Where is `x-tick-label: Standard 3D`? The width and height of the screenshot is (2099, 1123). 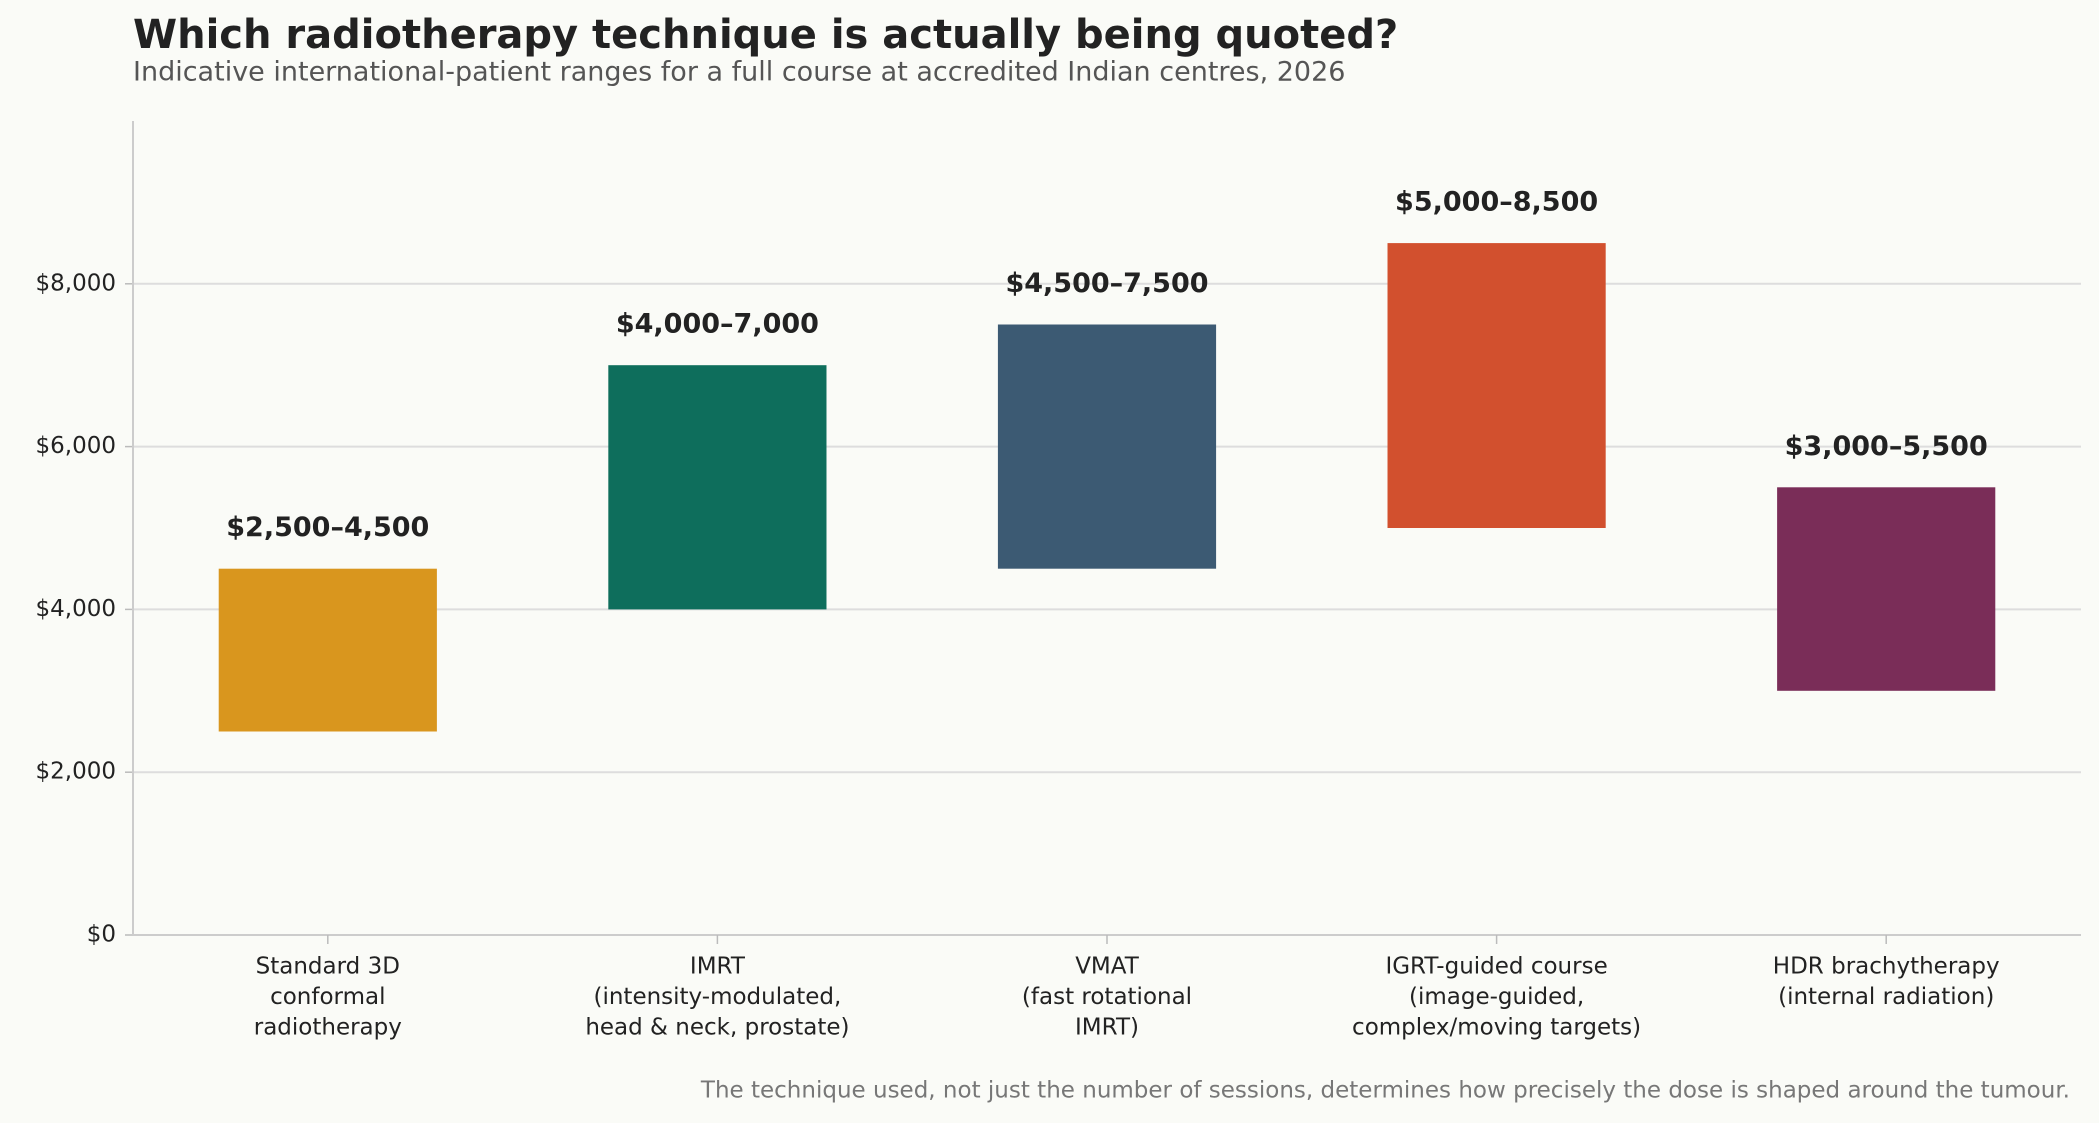
x-tick-label: Standard 3D is located at coordinates (328, 967).